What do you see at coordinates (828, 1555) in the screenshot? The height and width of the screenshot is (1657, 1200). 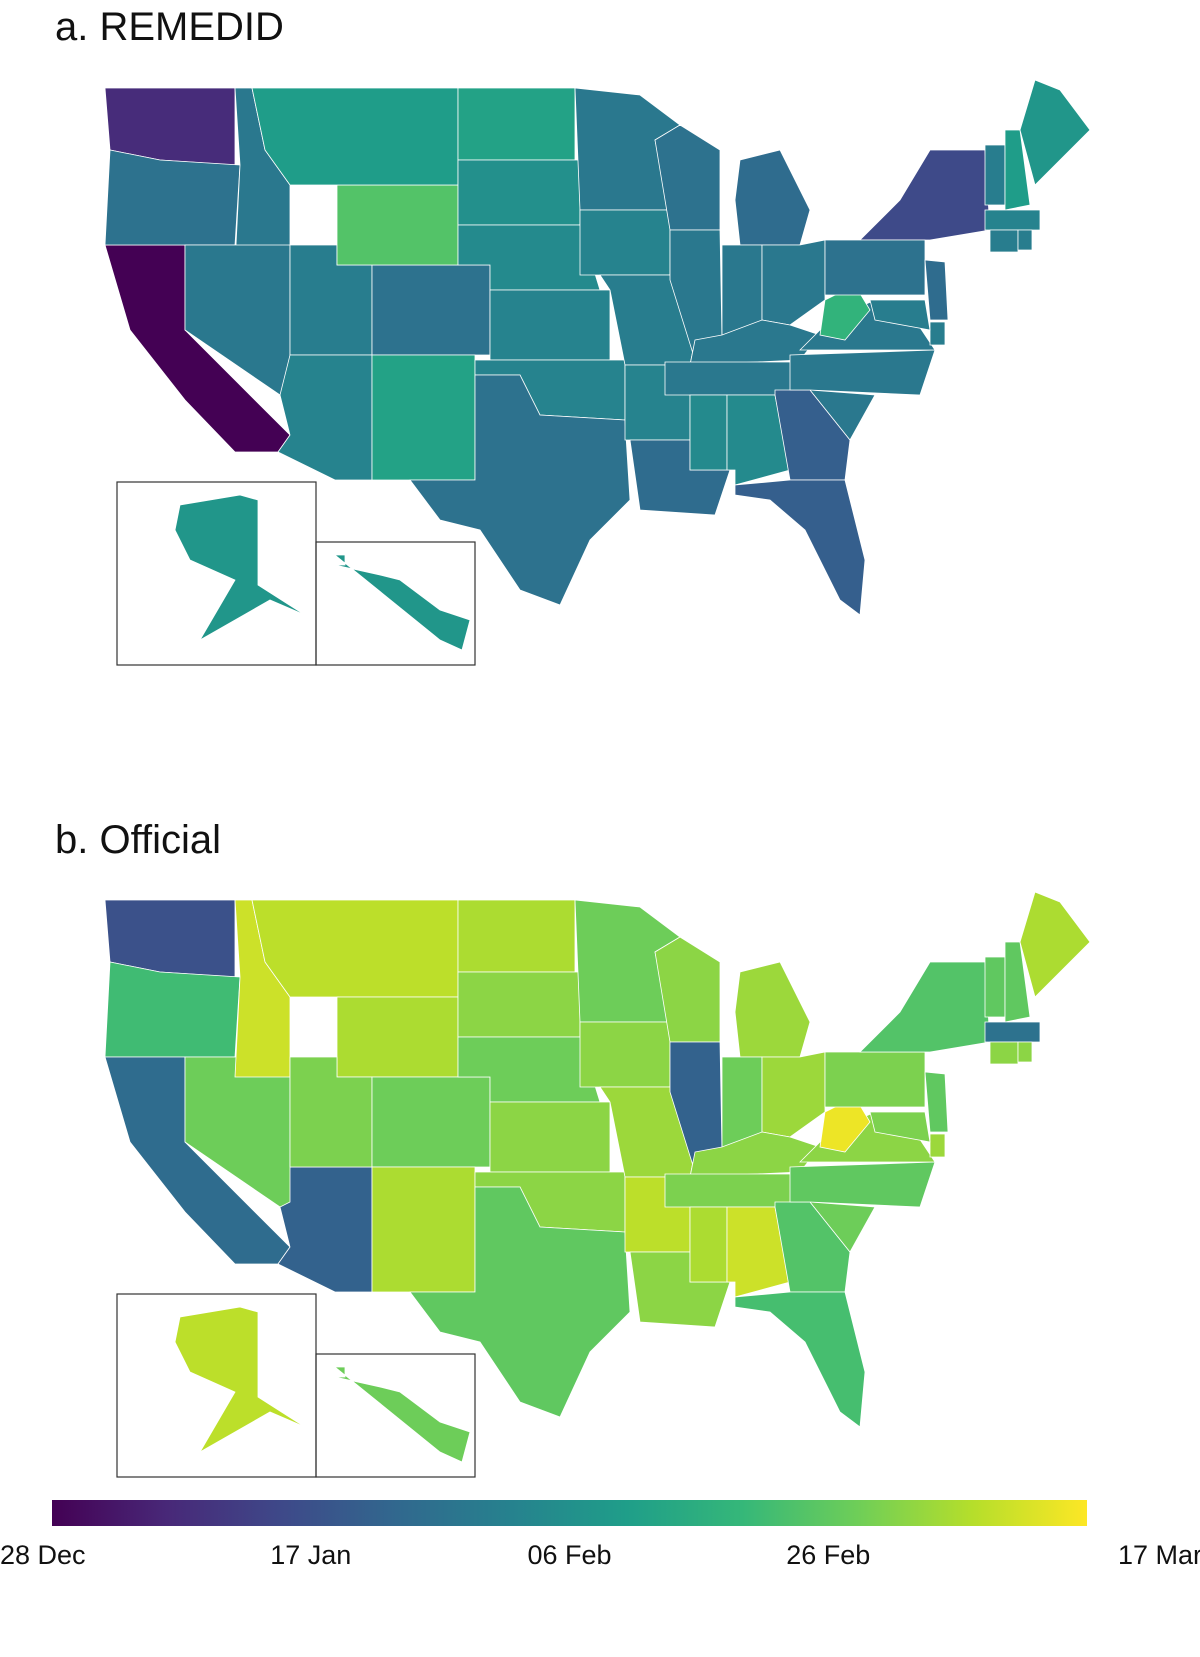 I see `legend-tick-label: 26 Feb` at bounding box center [828, 1555].